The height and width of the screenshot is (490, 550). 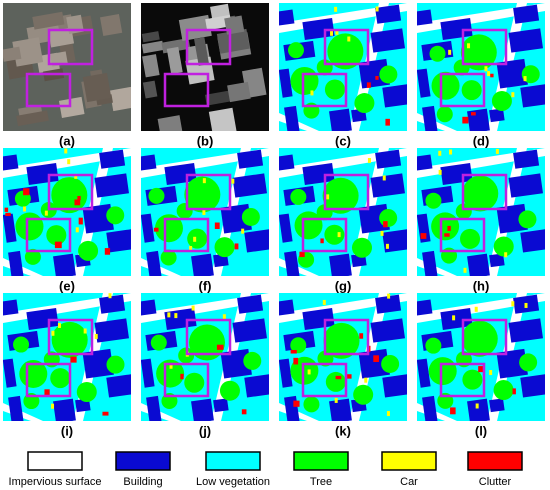 What do you see at coordinates (233, 482) in the screenshot?
I see `legend-label: Low vegetation` at bounding box center [233, 482].